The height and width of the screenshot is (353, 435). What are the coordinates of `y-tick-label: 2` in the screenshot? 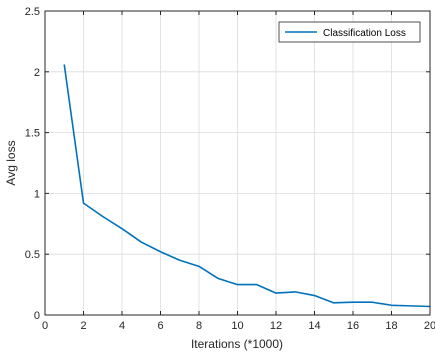 It's located at (37, 73).